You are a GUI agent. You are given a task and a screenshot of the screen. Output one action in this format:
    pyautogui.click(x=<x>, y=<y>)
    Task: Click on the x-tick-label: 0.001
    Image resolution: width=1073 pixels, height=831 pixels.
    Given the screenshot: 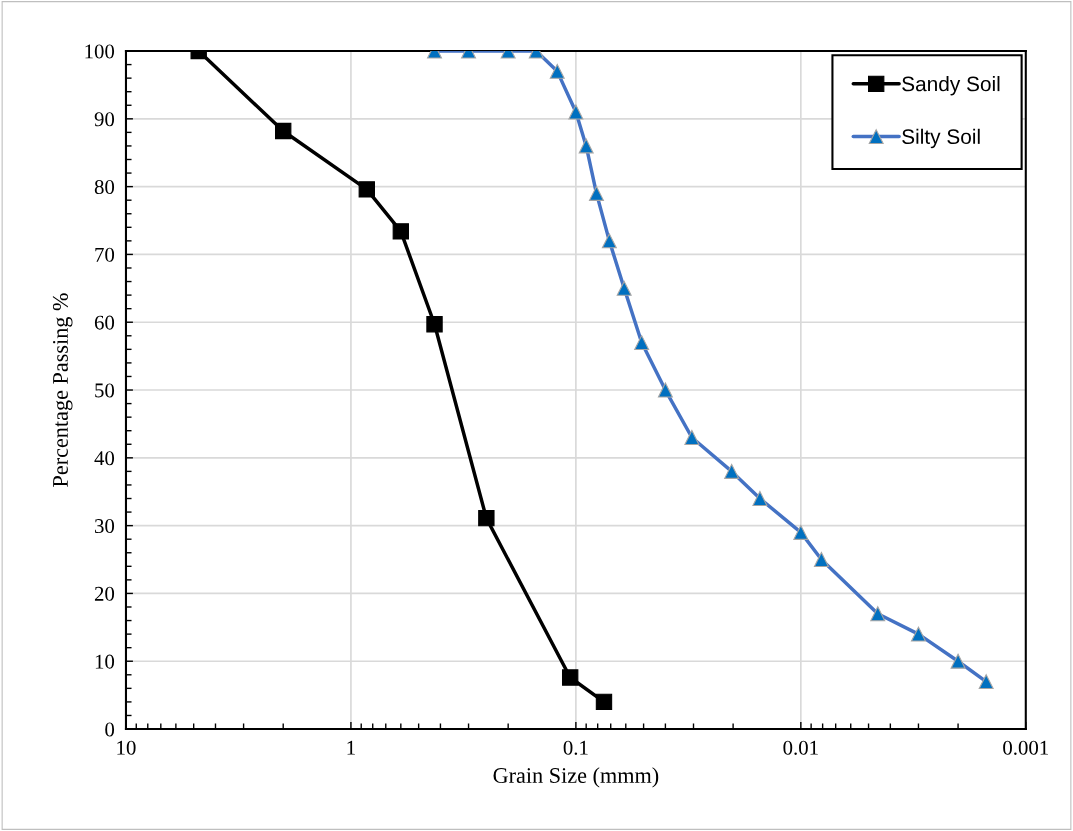 What is the action you would take?
    pyautogui.click(x=1025, y=747)
    